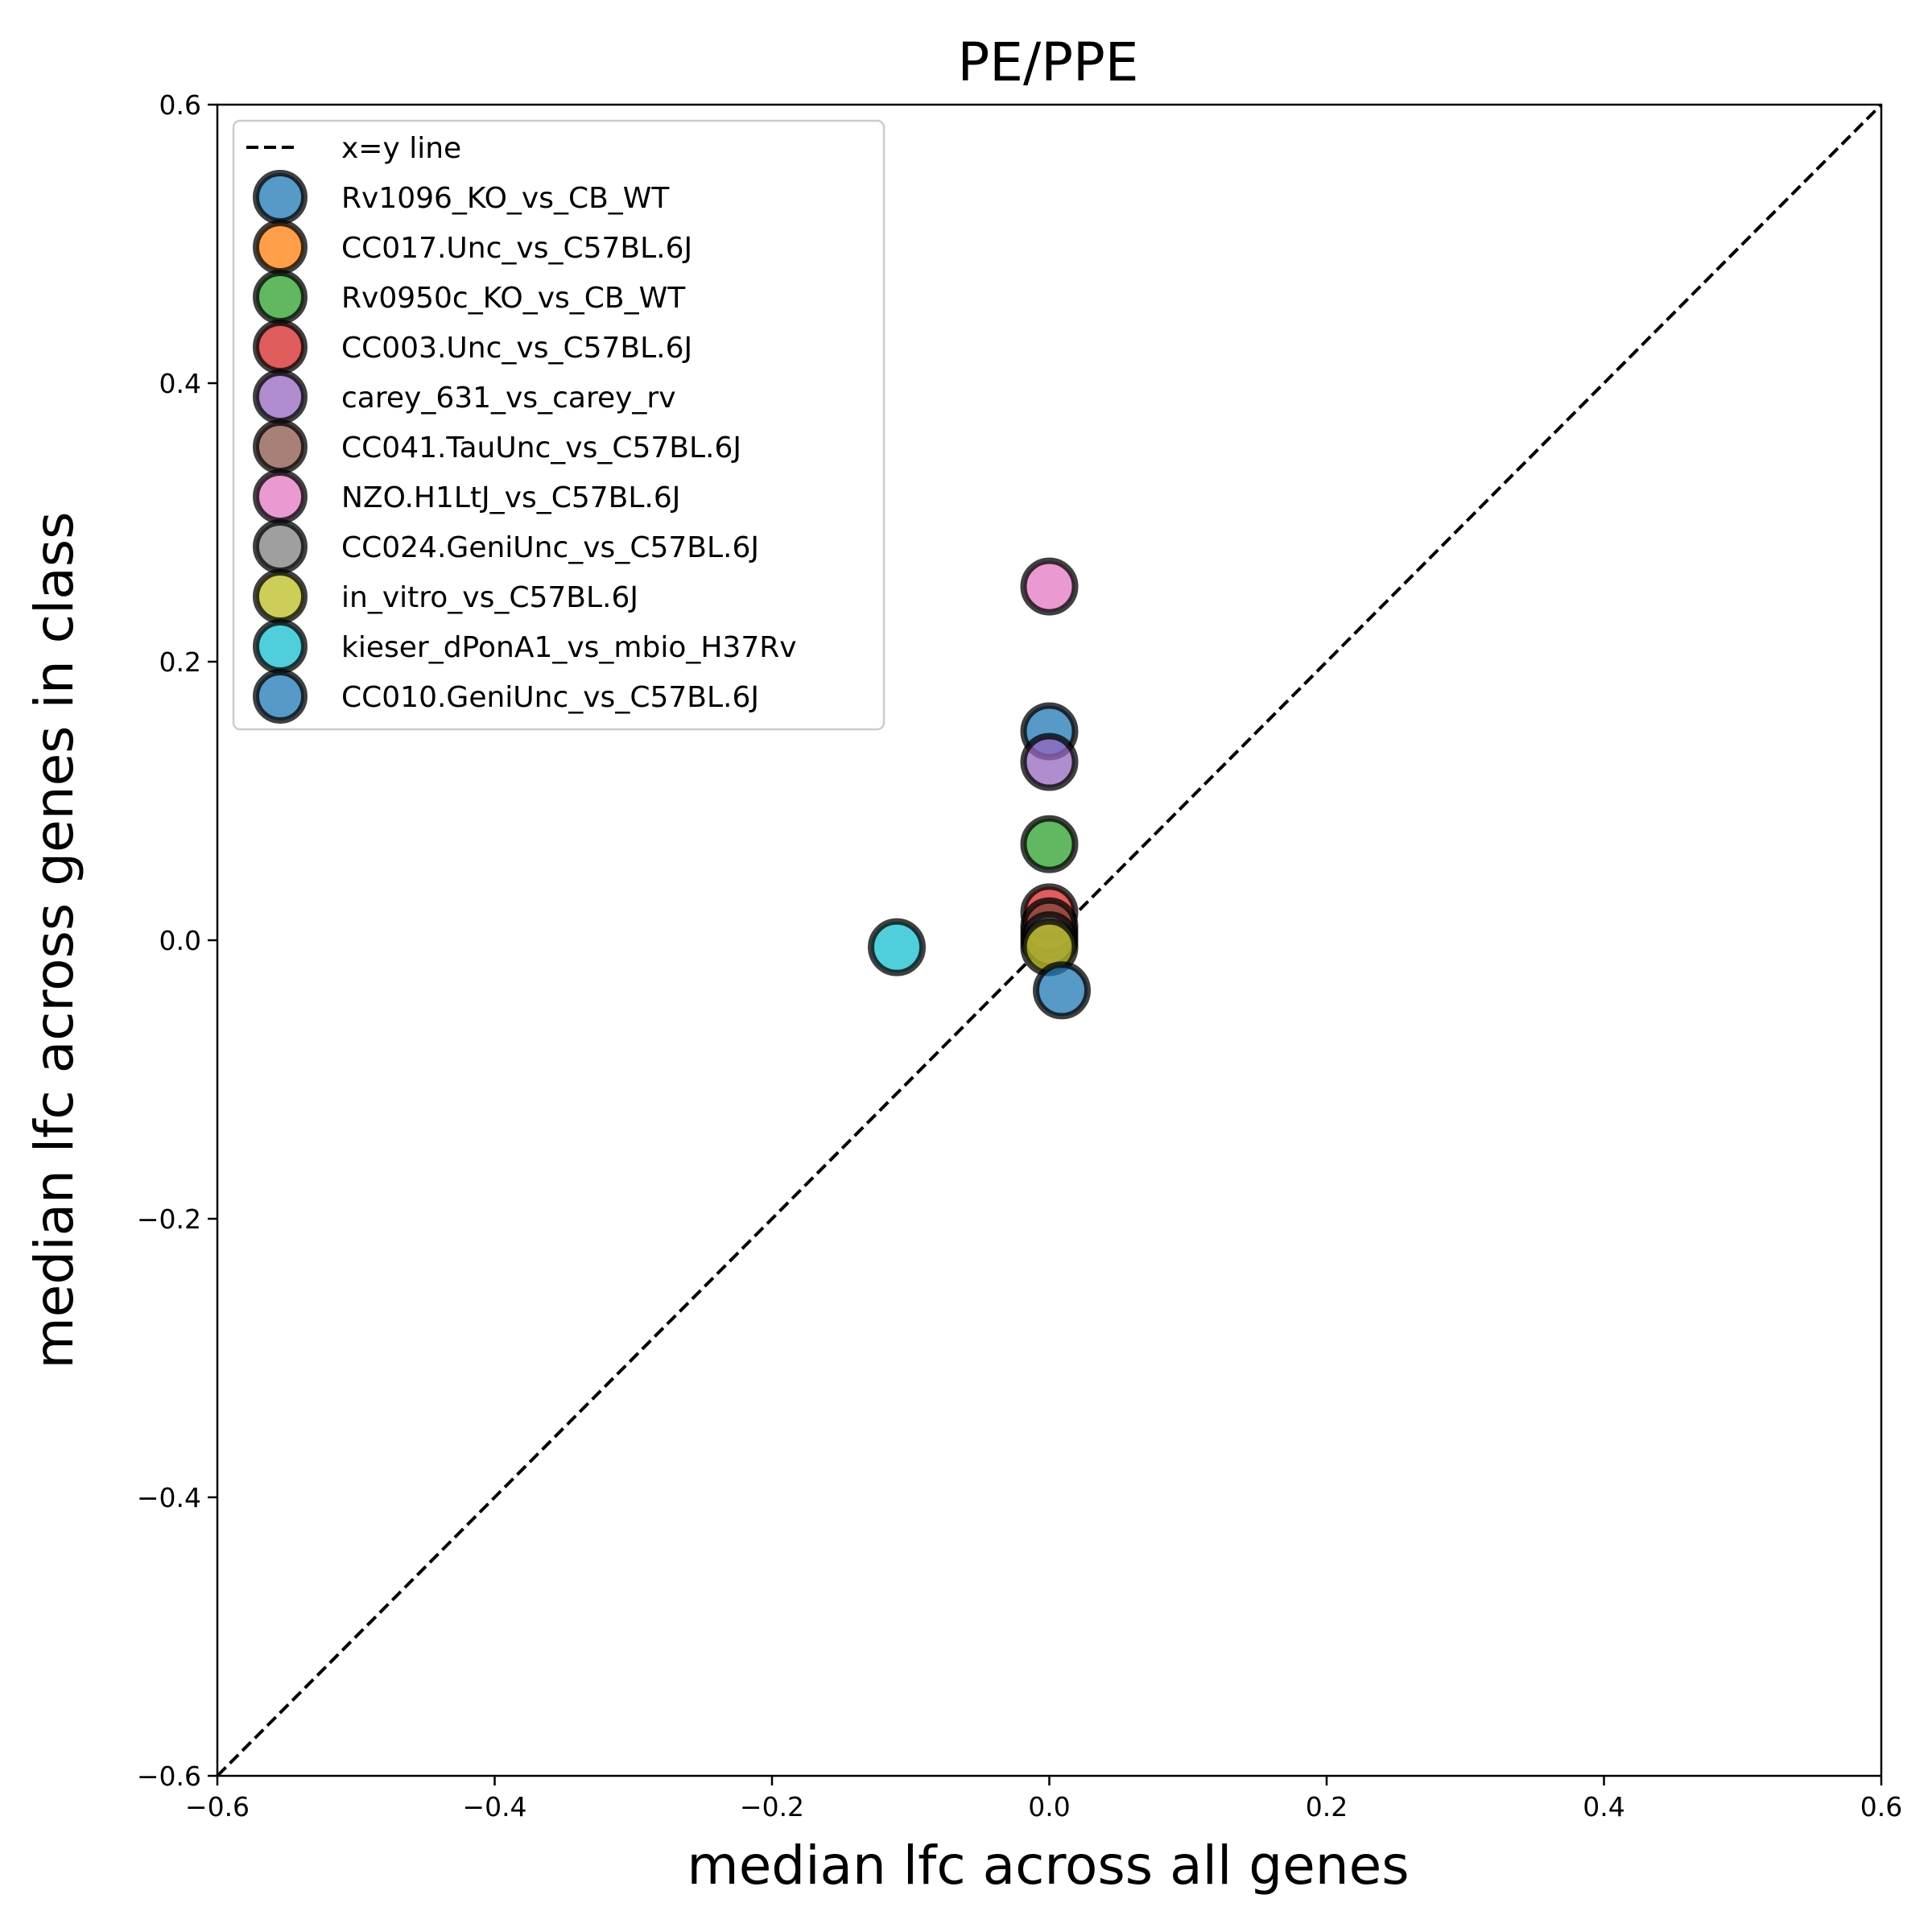  What do you see at coordinates (1881, 1807) in the screenshot?
I see `x-tick-label: 0.6` at bounding box center [1881, 1807].